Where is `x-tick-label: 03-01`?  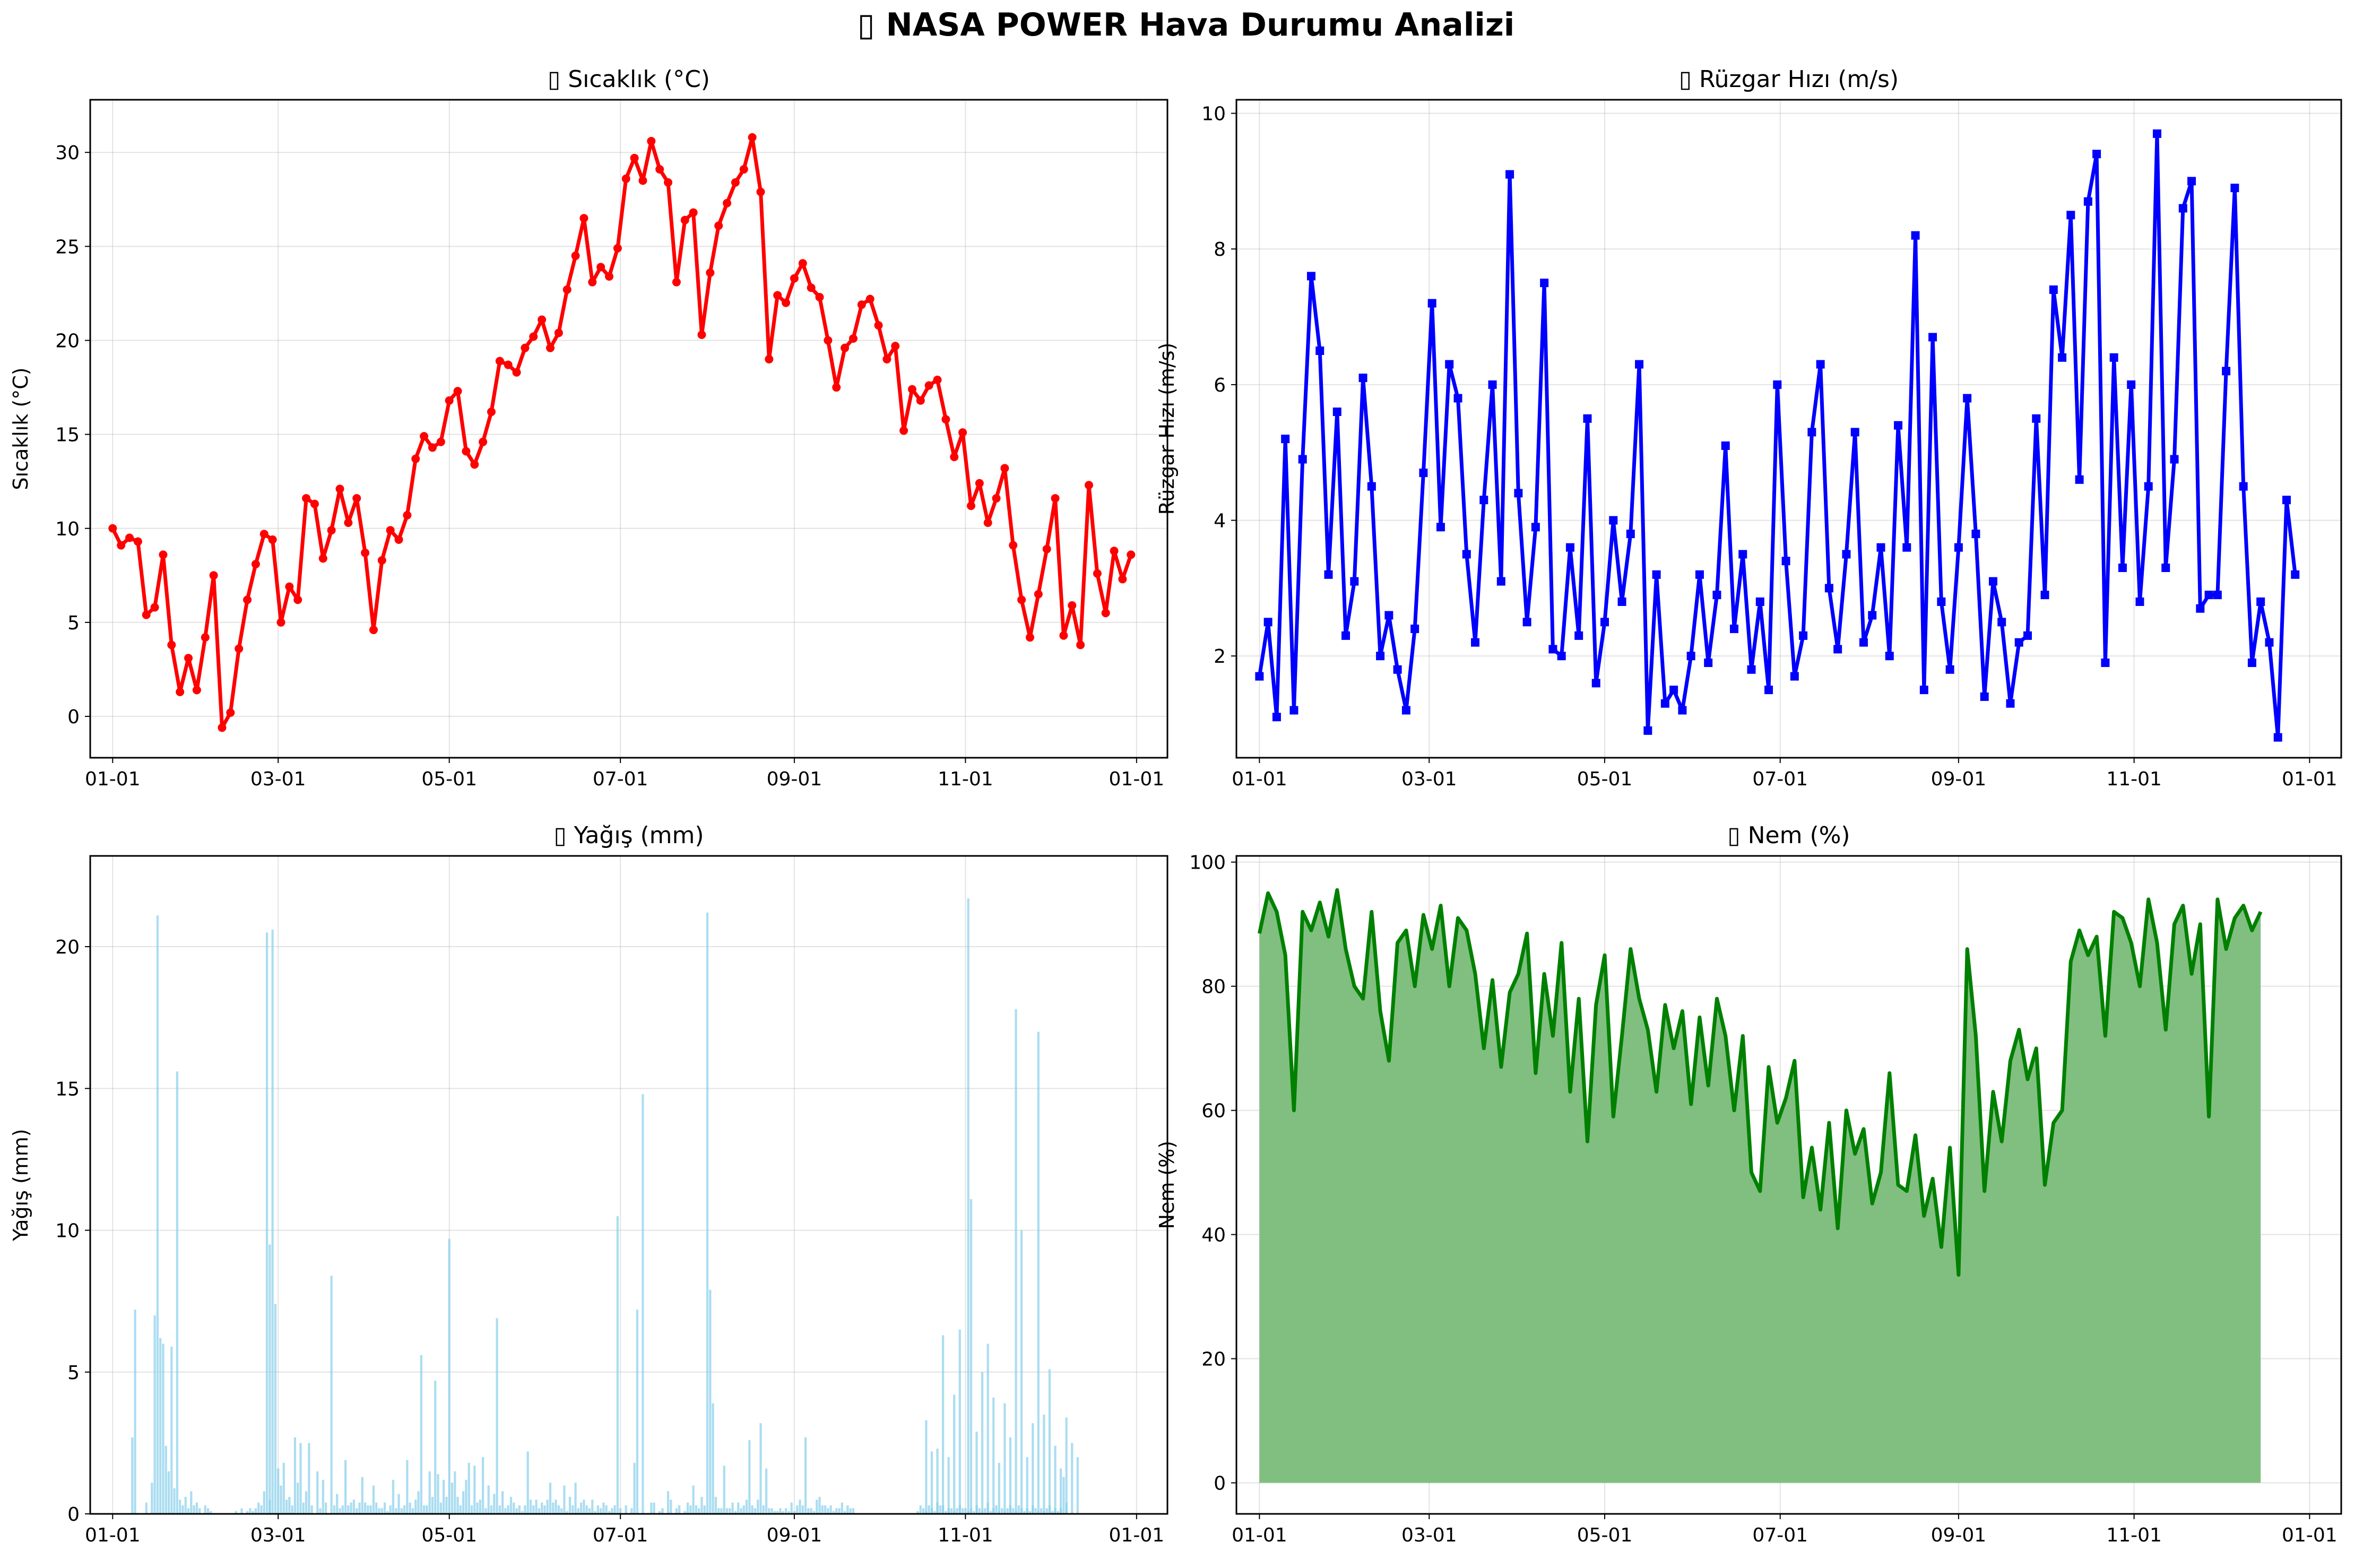 x-tick-label: 03-01 is located at coordinates (1429, 1535).